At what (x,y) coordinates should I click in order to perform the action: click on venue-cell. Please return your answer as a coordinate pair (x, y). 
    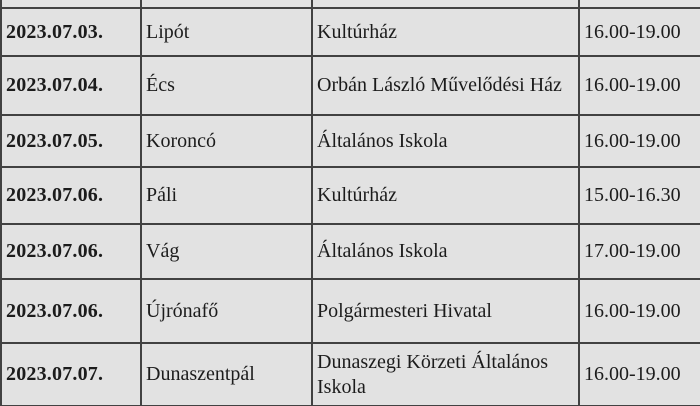
    Looking at the image, I should click on (445, 4).